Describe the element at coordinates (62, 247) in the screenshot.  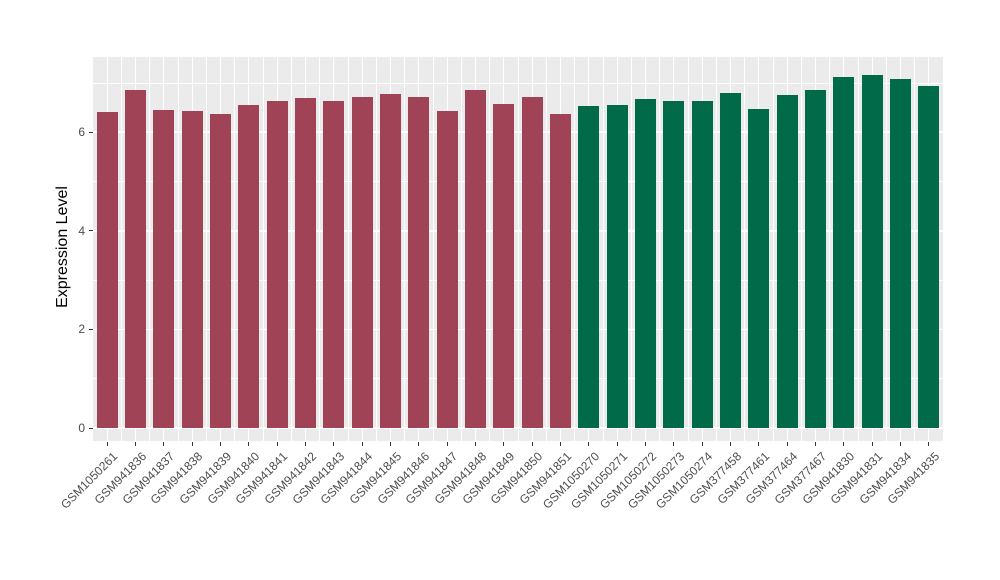
I see `y-axis-title: Expression Level` at that location.